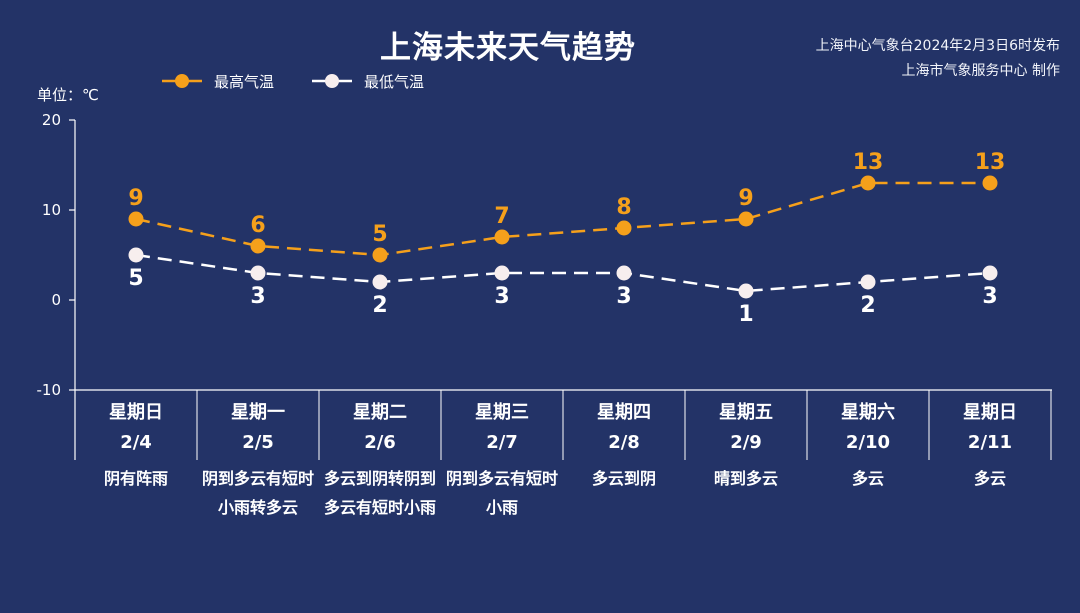 Image resolution: width=1080 pixels, height=613 pixels. Describe the element at coordinates (258, 460) in the screenshot. I see `day-column: 星期一 2/5 阴到多云有短时小雨转多云` at that location.